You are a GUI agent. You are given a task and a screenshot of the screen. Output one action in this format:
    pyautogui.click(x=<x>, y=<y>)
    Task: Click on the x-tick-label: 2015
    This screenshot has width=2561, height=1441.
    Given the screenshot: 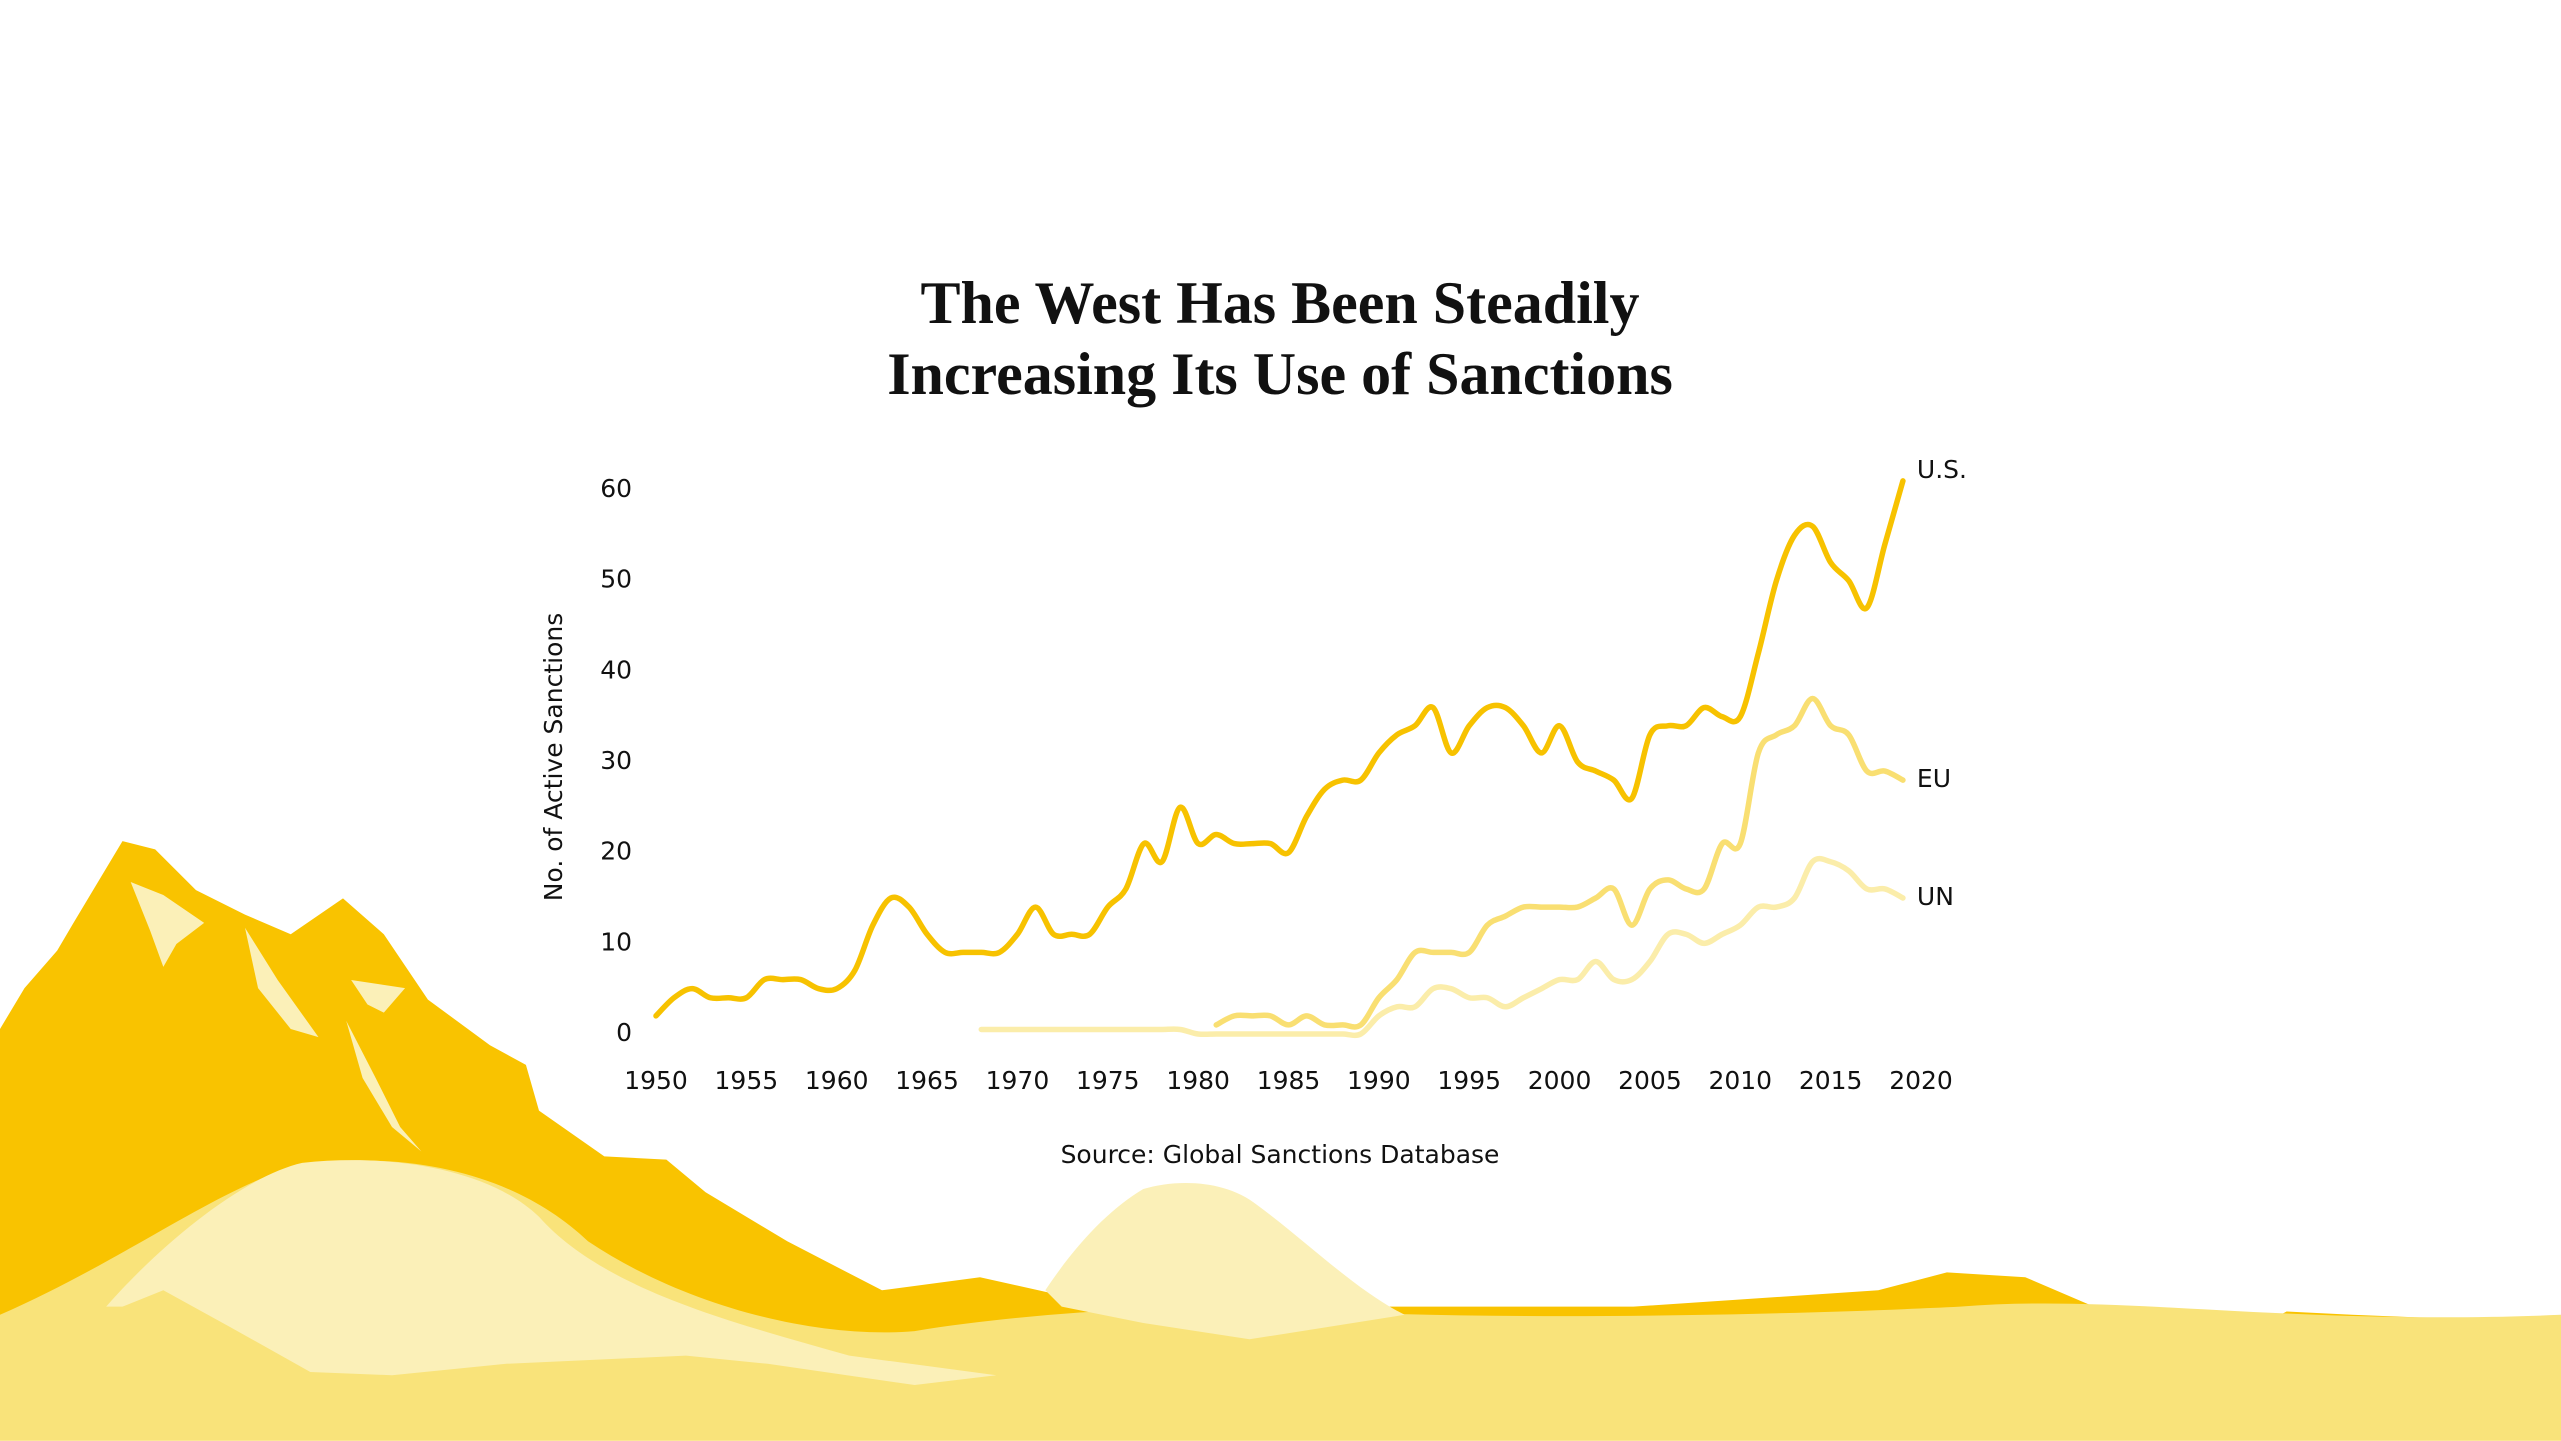 What is the action you would take?
    pyautogui.click(x=1831, y=1080)
    